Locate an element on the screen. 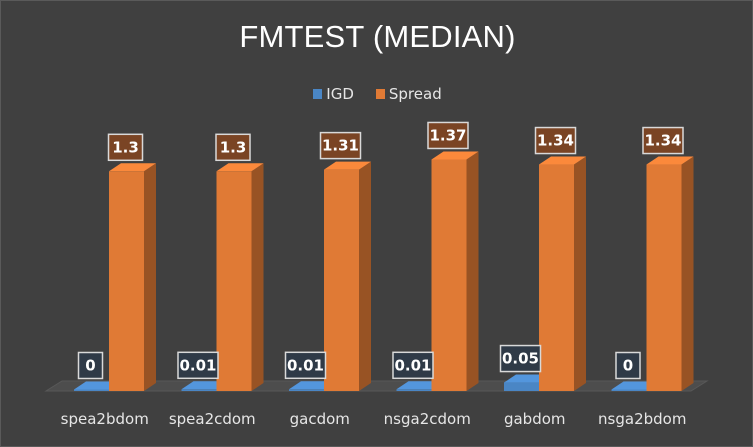  data-label-spread-nsga2bdom: 1.34 is located at coordinates (663, 140).